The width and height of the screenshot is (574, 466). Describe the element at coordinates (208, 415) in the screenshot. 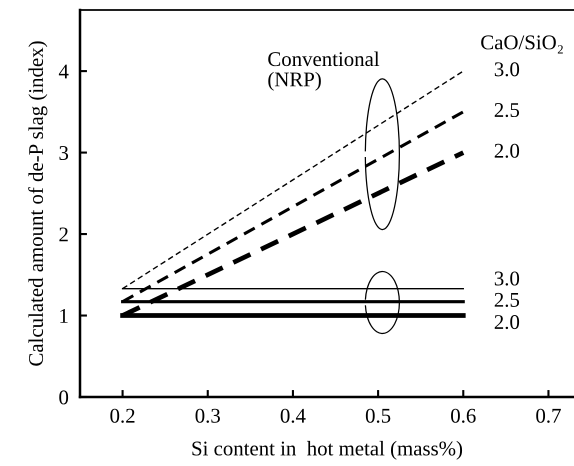

I see `x-tick-label: 0.3` at that location.